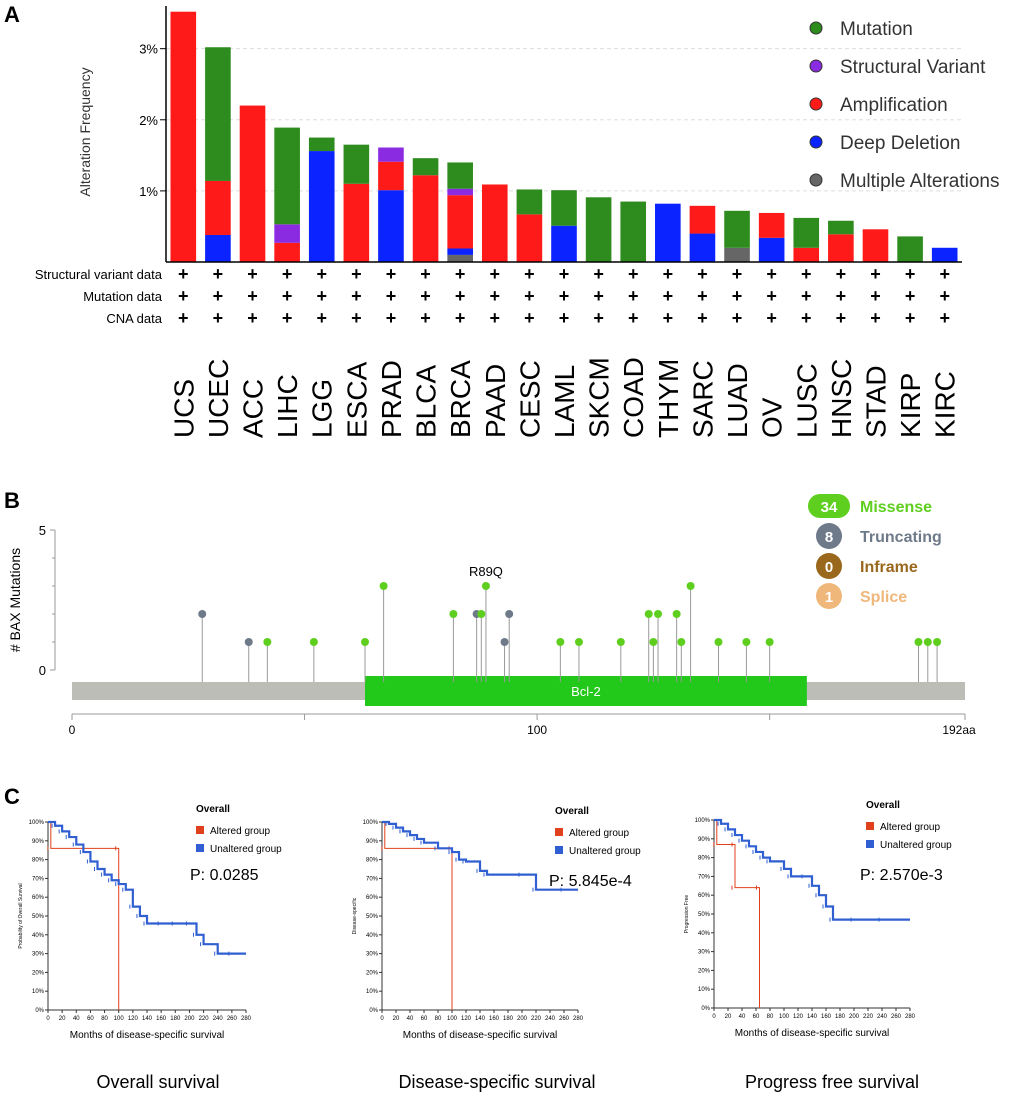 This screenshot has width=1020, height=1098. What do you see at coordinates (586, 691) in the screenshot?
I see `domain-label: Bcl-2` at bounding box center [586, 691].